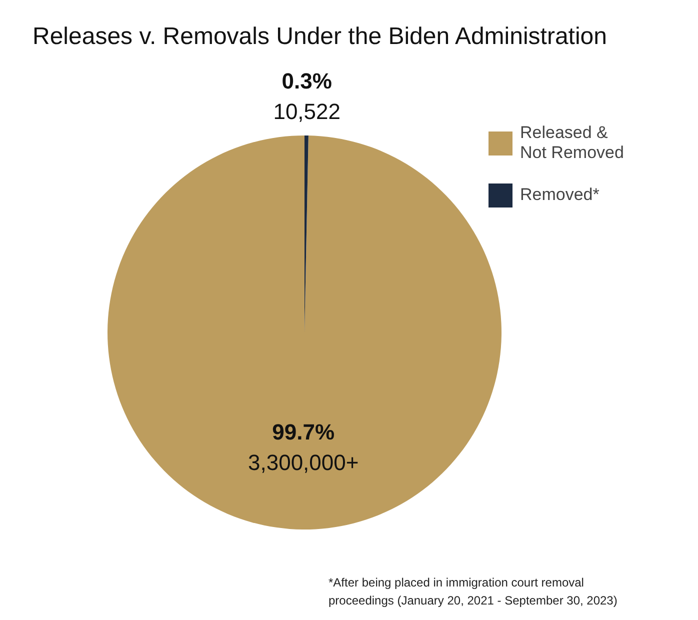 The width and height of the screenshot is (698, 620). What do you see at coordinates (572, 143) in the screenshot?
I see `legend-label: Released & Not Removed` at bounding box center [572, 143].